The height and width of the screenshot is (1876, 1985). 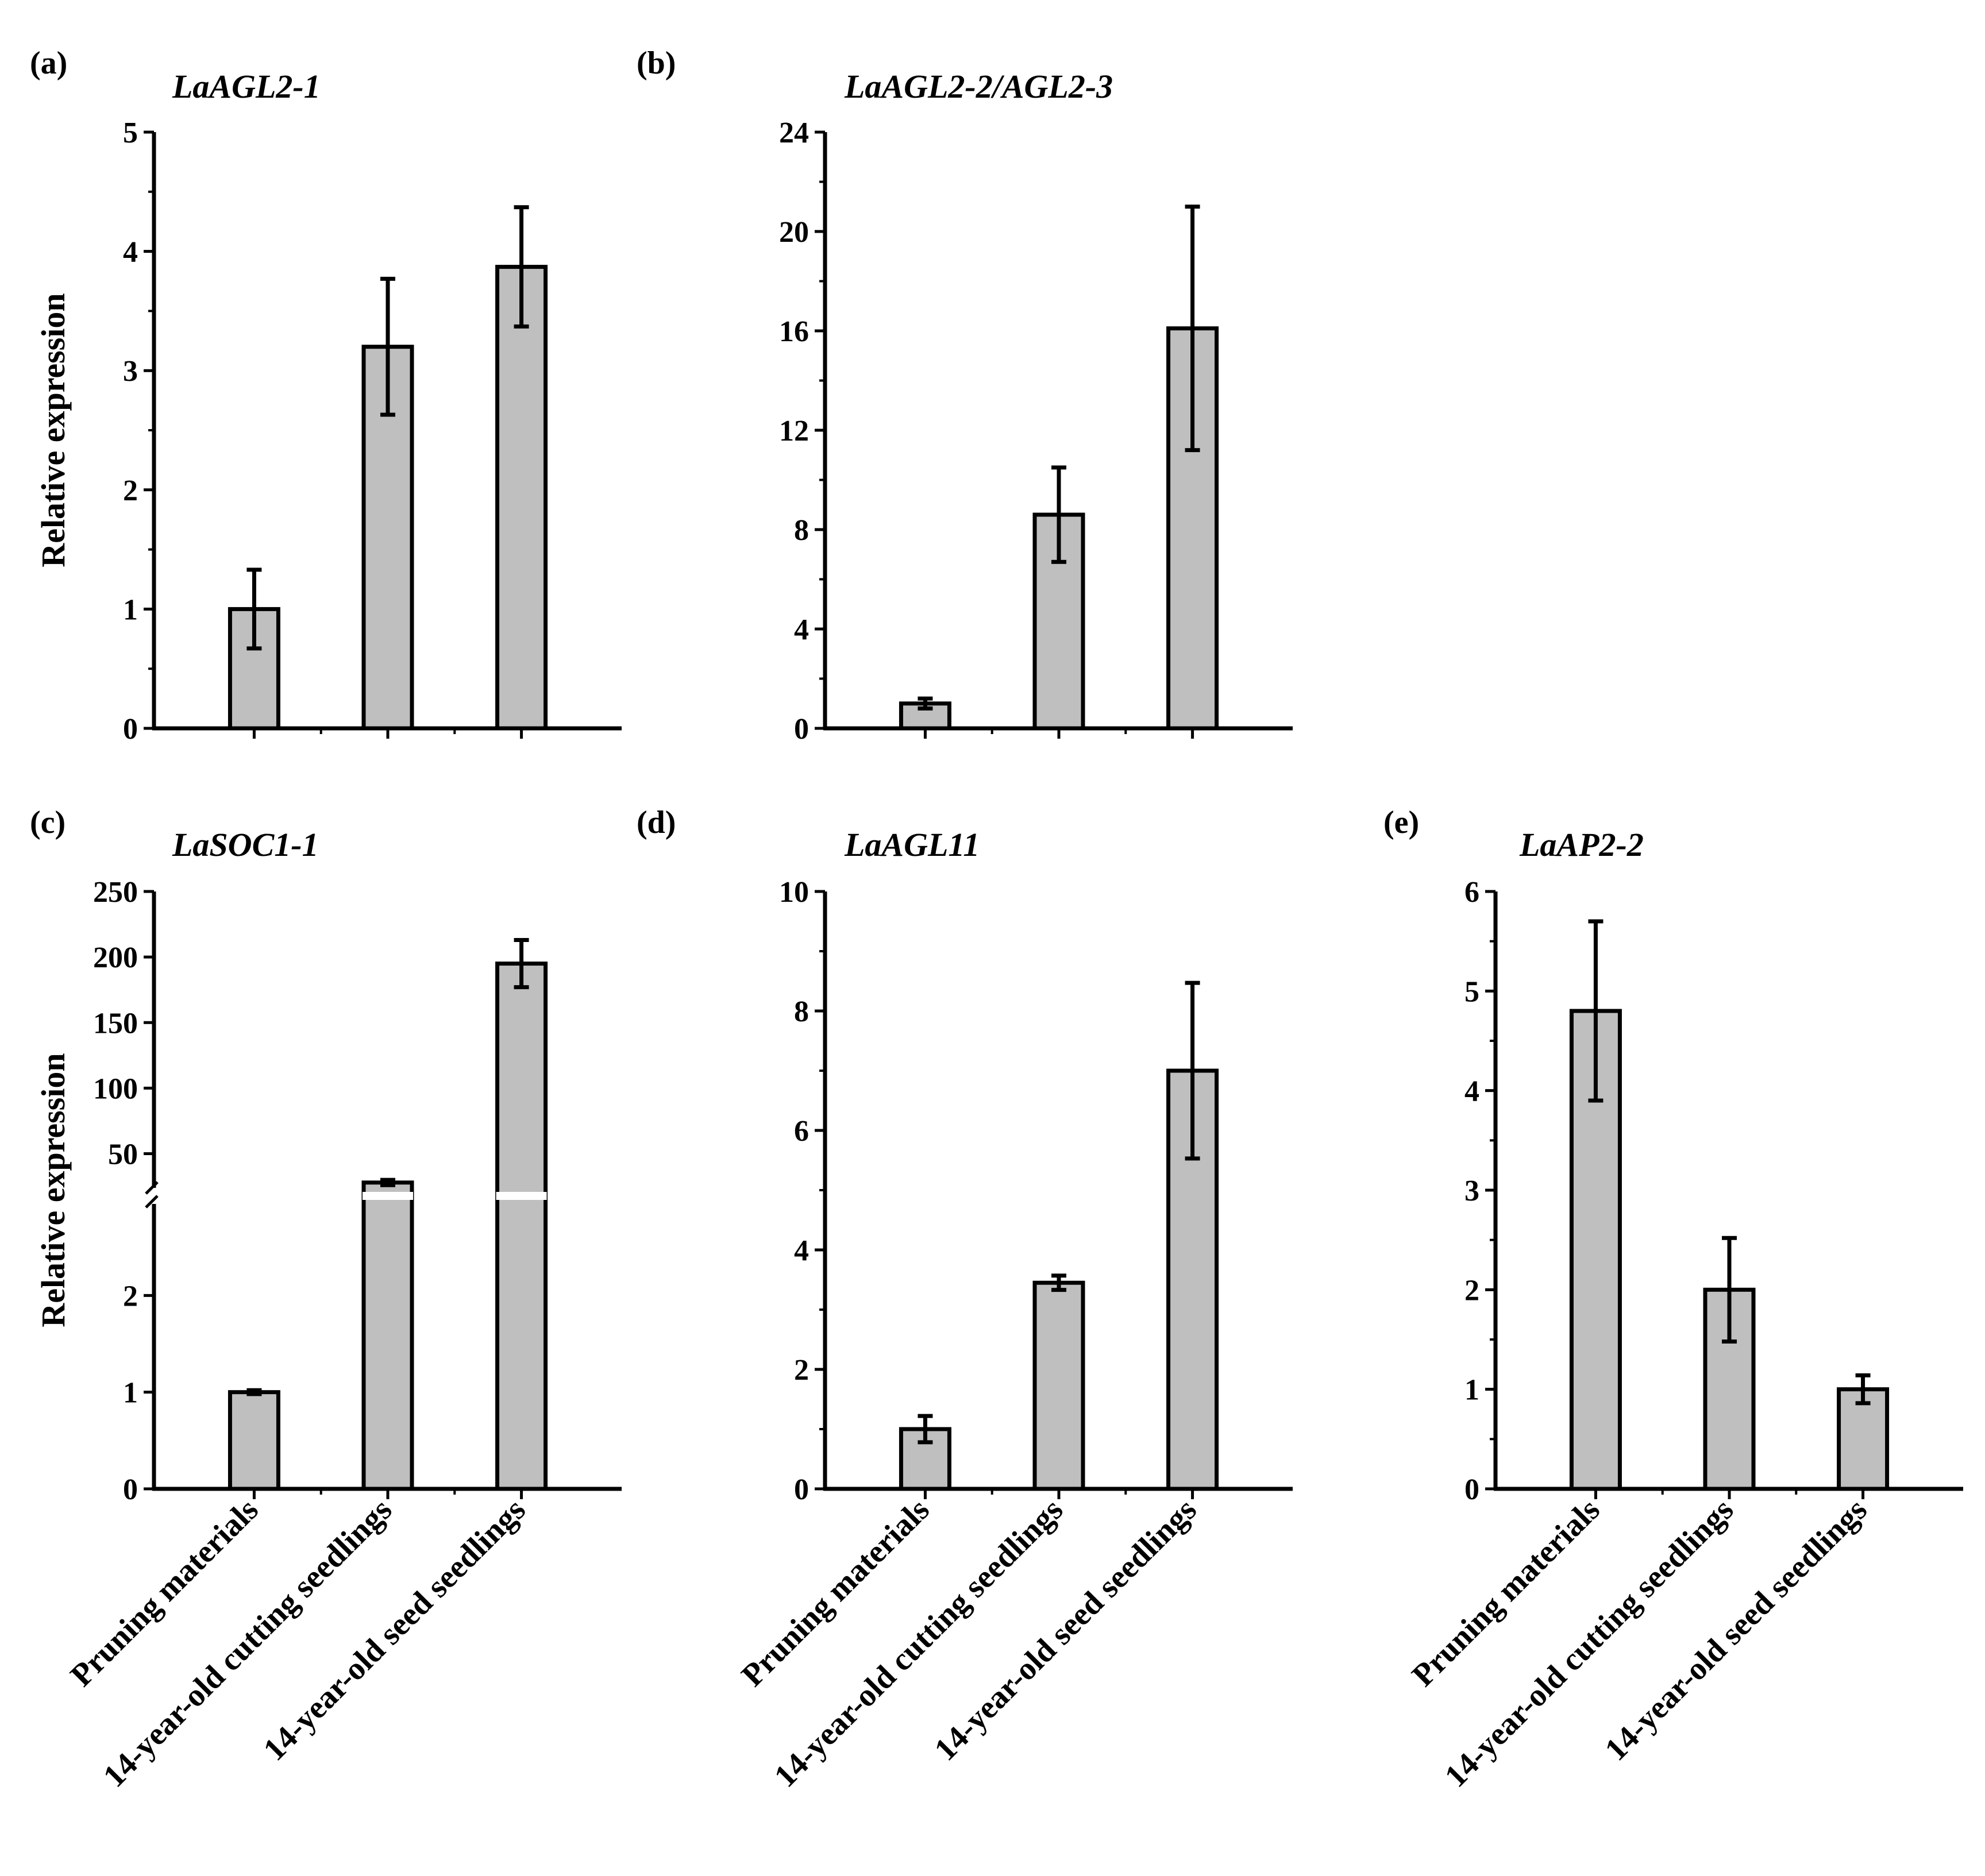 I want to click on y-tick-label-a-5: 5, so click(x=130, y=133).